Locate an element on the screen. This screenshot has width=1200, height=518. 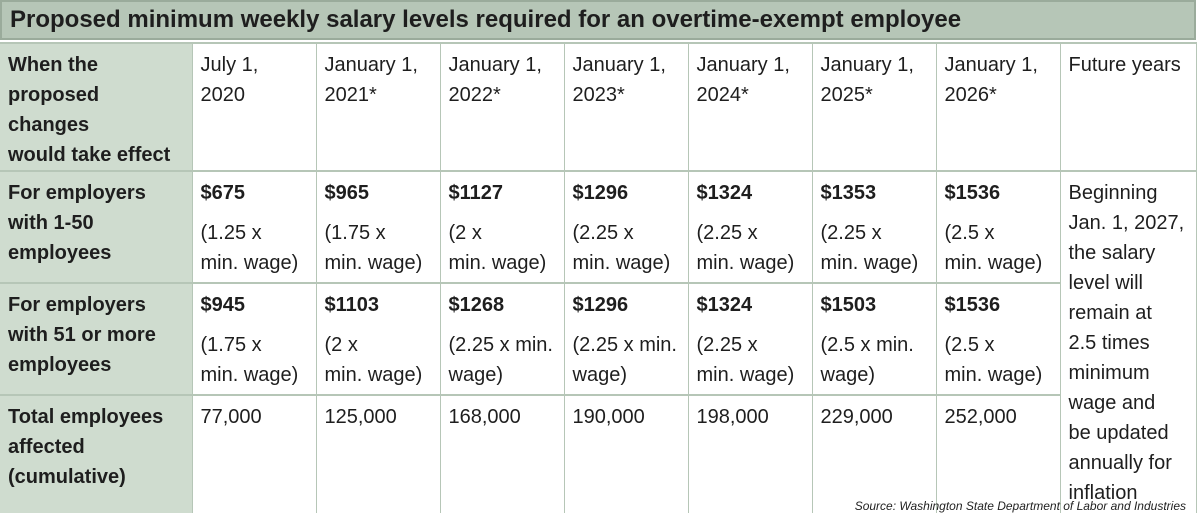
wage-multiplier-line: (2.5 x min. is located at coordinates (867, 345).